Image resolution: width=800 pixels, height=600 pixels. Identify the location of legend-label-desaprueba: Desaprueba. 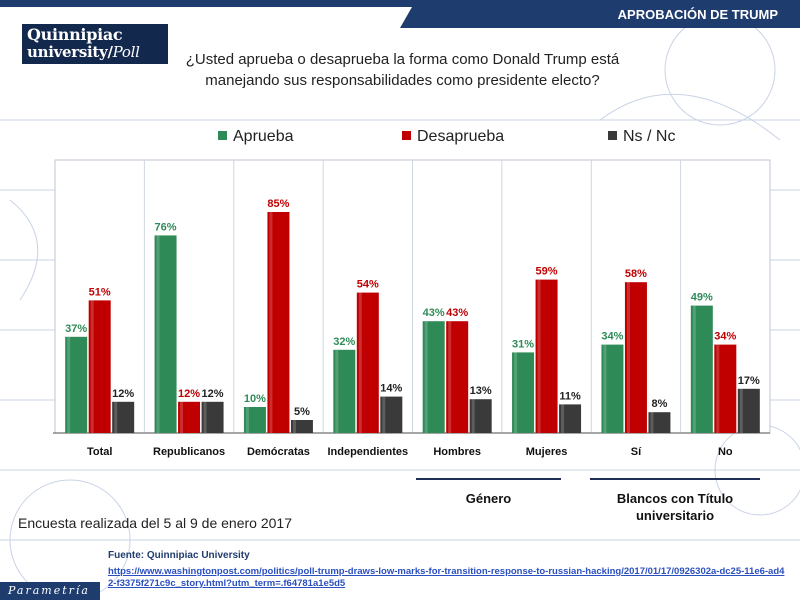
(461, 136).